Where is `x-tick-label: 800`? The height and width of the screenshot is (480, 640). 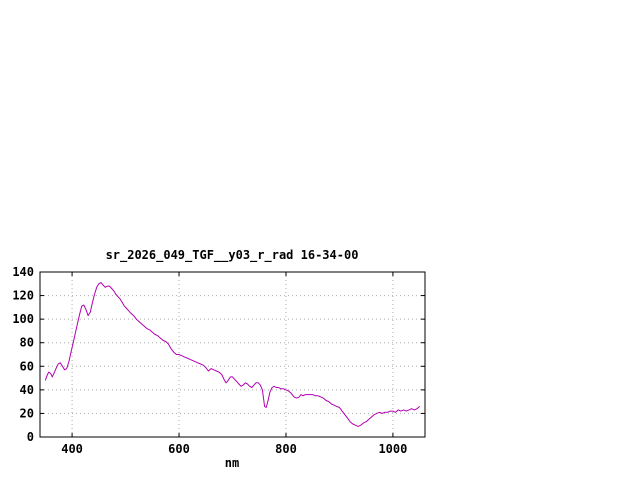 x-tick-label: 800 is located at coordinates (286, 449).